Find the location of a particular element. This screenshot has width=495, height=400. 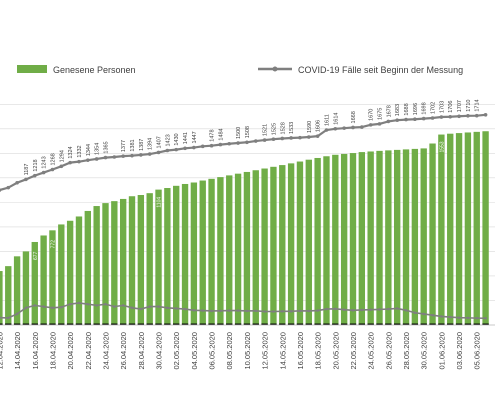

x-tick-label: 24.04.2020 is located at coordinates (105, 351).